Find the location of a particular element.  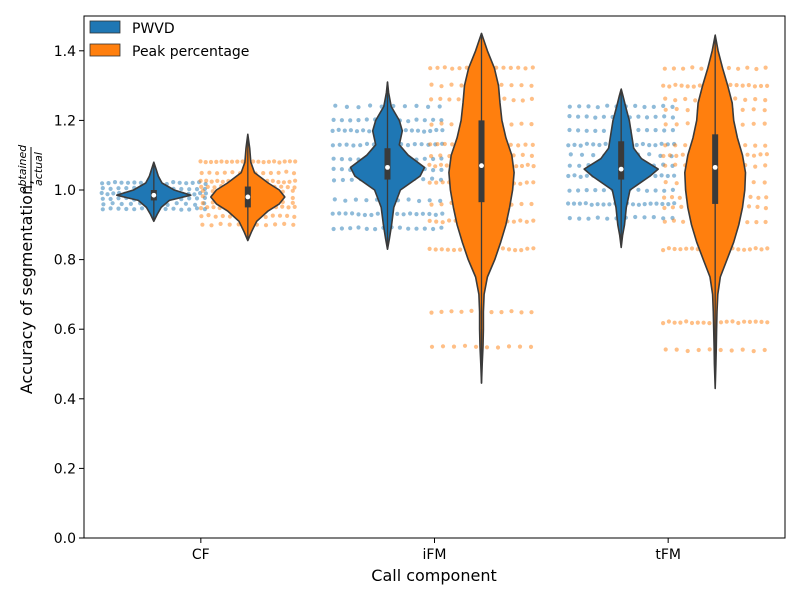

y-axis-title-numerator: obtained is located at coordinates (22, 169).